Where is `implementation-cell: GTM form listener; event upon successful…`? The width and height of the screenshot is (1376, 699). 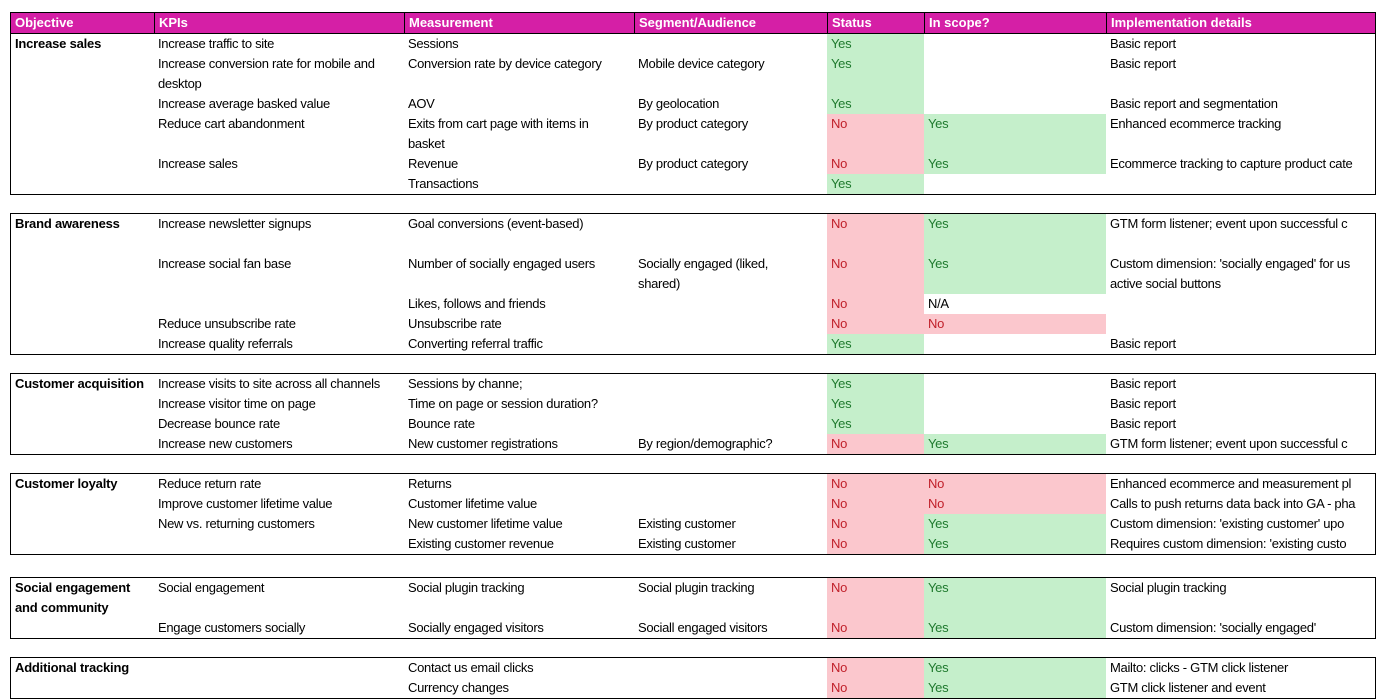
implementation-cell: GTM form listener; event upon successful… is located at coordinates (1240, 234).